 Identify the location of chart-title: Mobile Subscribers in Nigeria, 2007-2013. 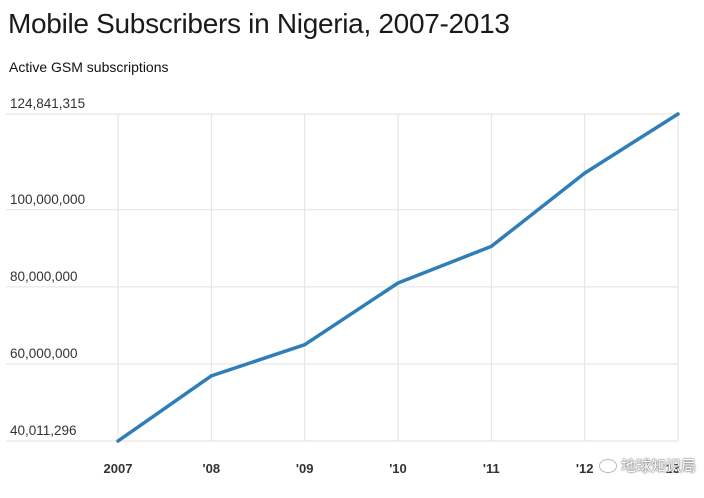
(259, 23).